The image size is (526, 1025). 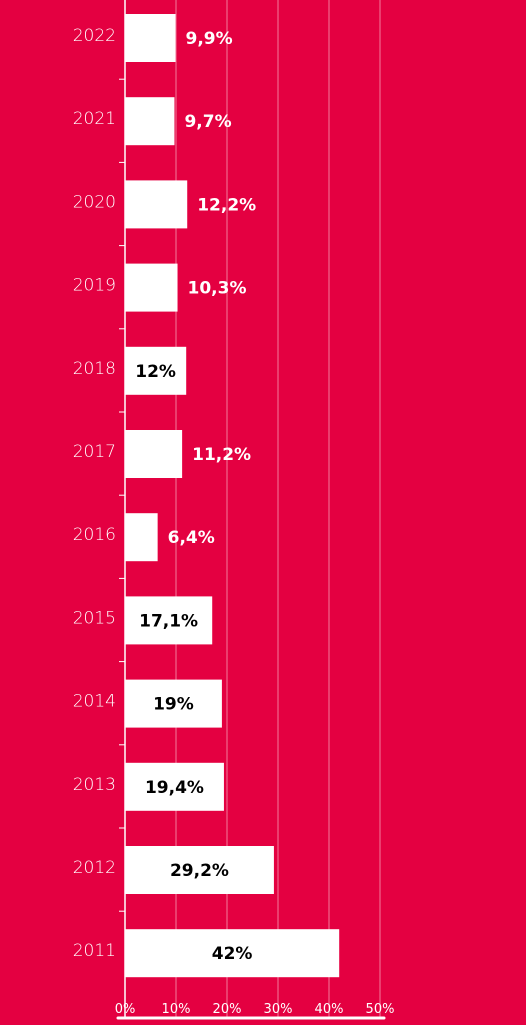 What do you see at coordinates (217, 289) in the screenshot?
I see `data-label: 10,3%` at bounding box center [217, 289].